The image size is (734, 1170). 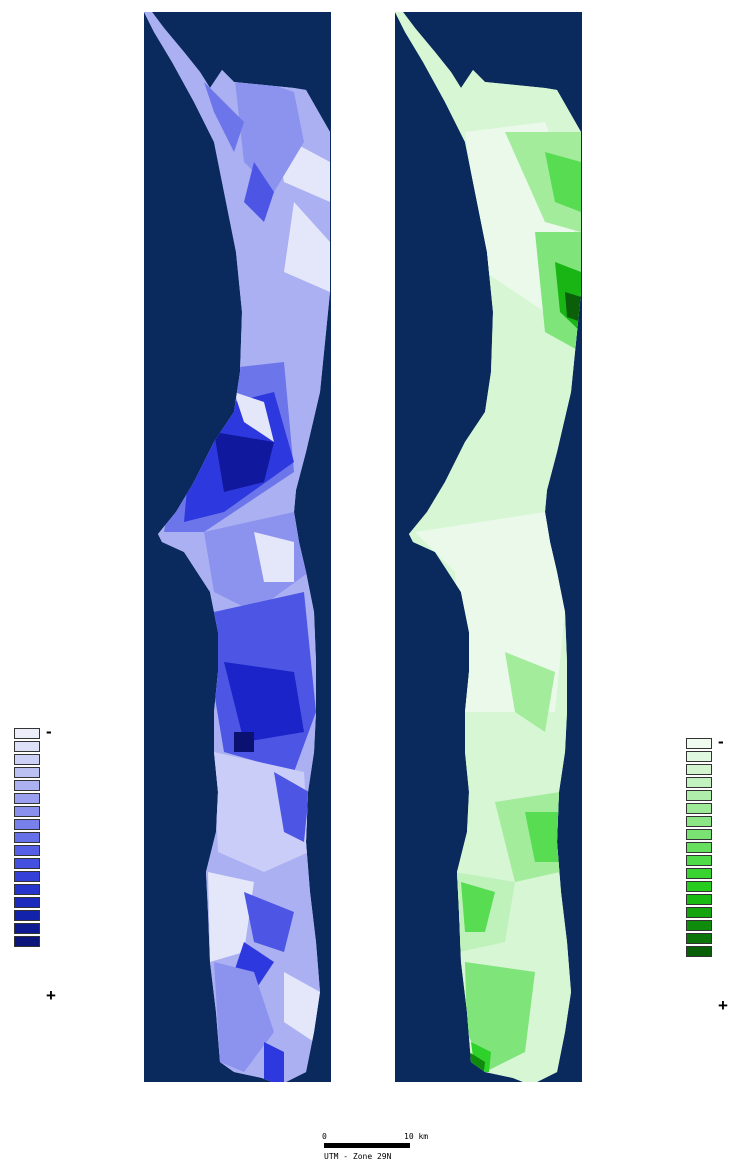 I want to click on legend-green-swatches, so click(x=699, y=847).